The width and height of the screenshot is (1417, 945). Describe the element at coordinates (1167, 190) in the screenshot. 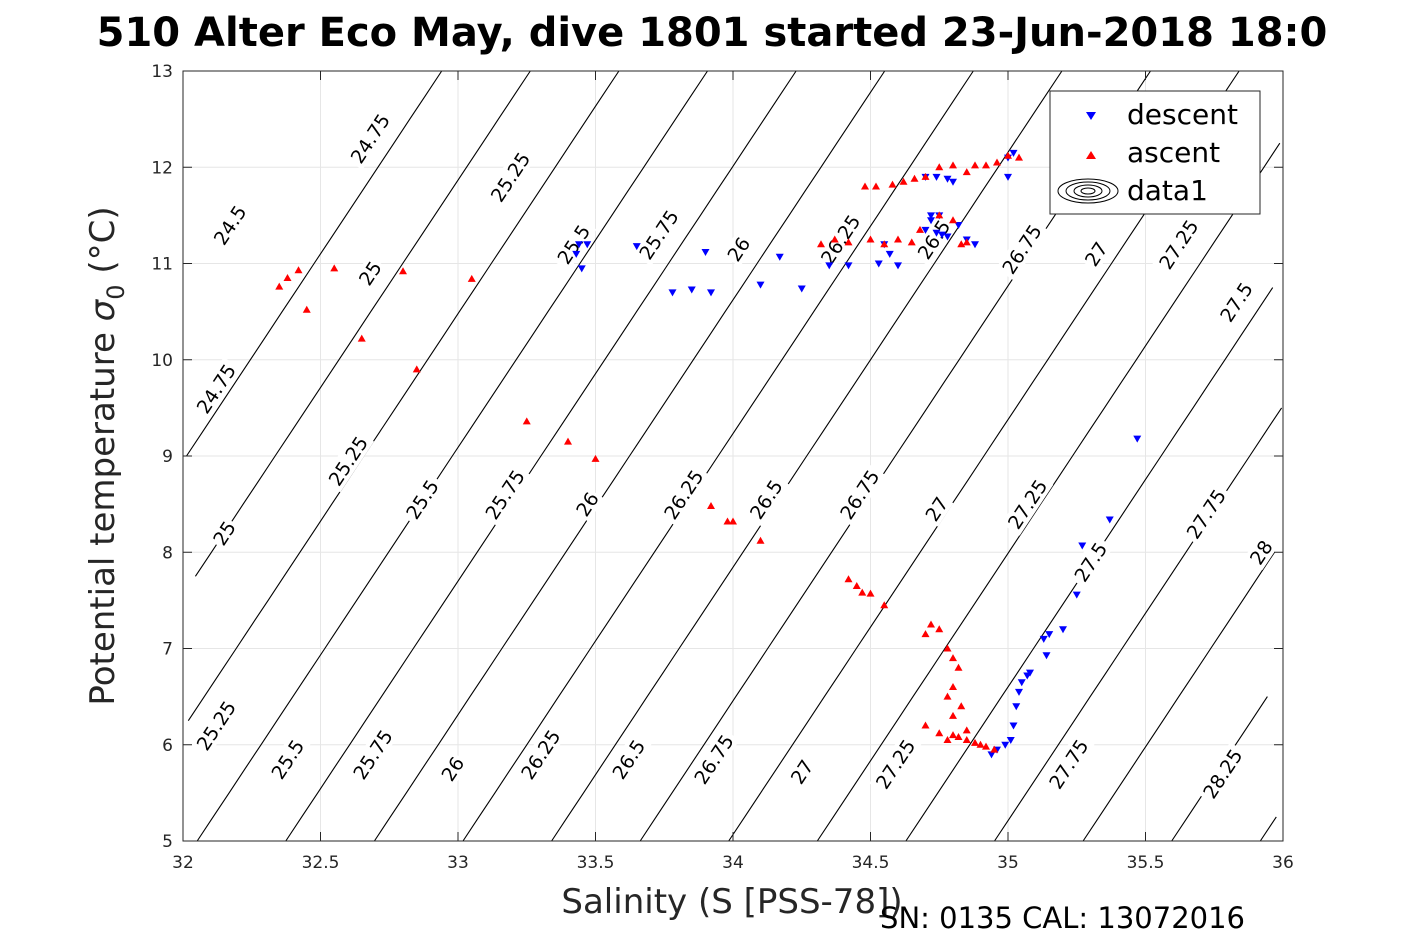

I see `legend-data1-label: data1` at that location.